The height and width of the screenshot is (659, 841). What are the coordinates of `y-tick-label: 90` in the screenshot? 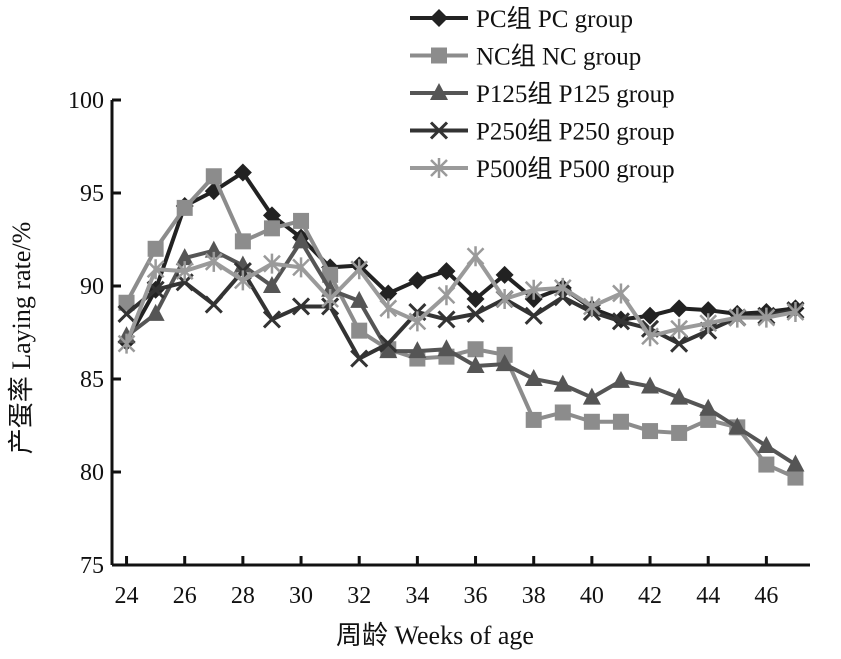 It's located at (92, 287).